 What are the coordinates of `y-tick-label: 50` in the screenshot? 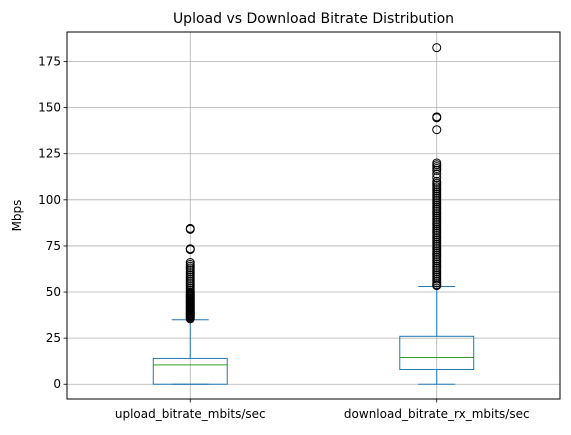 It's located at (53, 292).